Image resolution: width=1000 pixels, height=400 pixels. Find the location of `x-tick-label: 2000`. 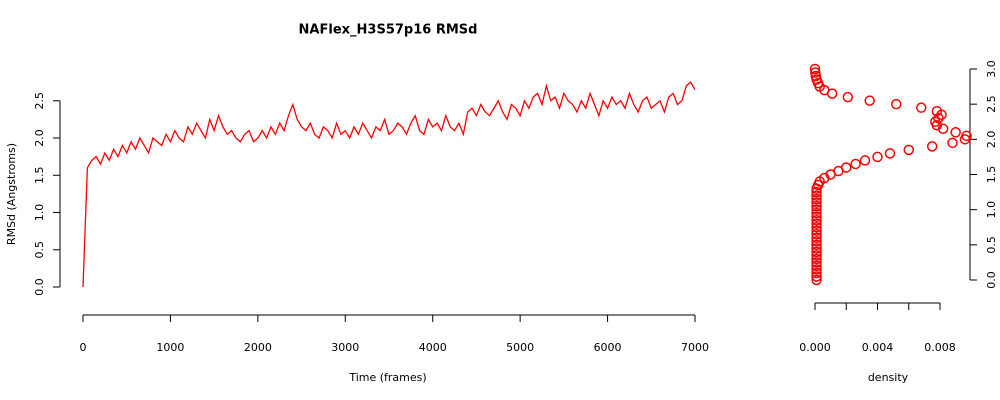

x-tick-label: 2000 is located at coordinates (258, 347).